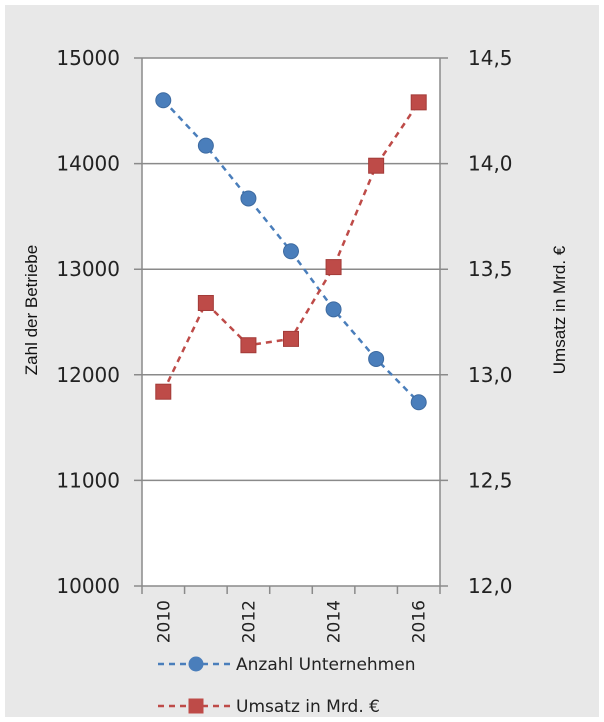 The height and width of the screenshot is (722, 604). I want to click on legend-label: Umsatz in Mrd. €, so click(308, 707).